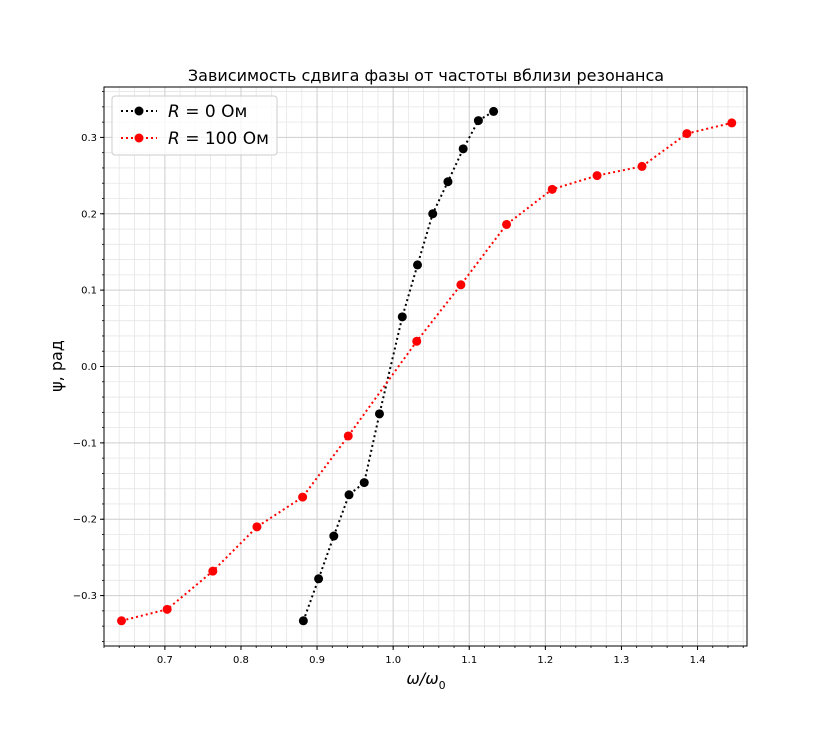 This screenshot has width=830, height=730. I want to click on legend: R = 0 Ом R = 100 Ом, so click(194, 125).